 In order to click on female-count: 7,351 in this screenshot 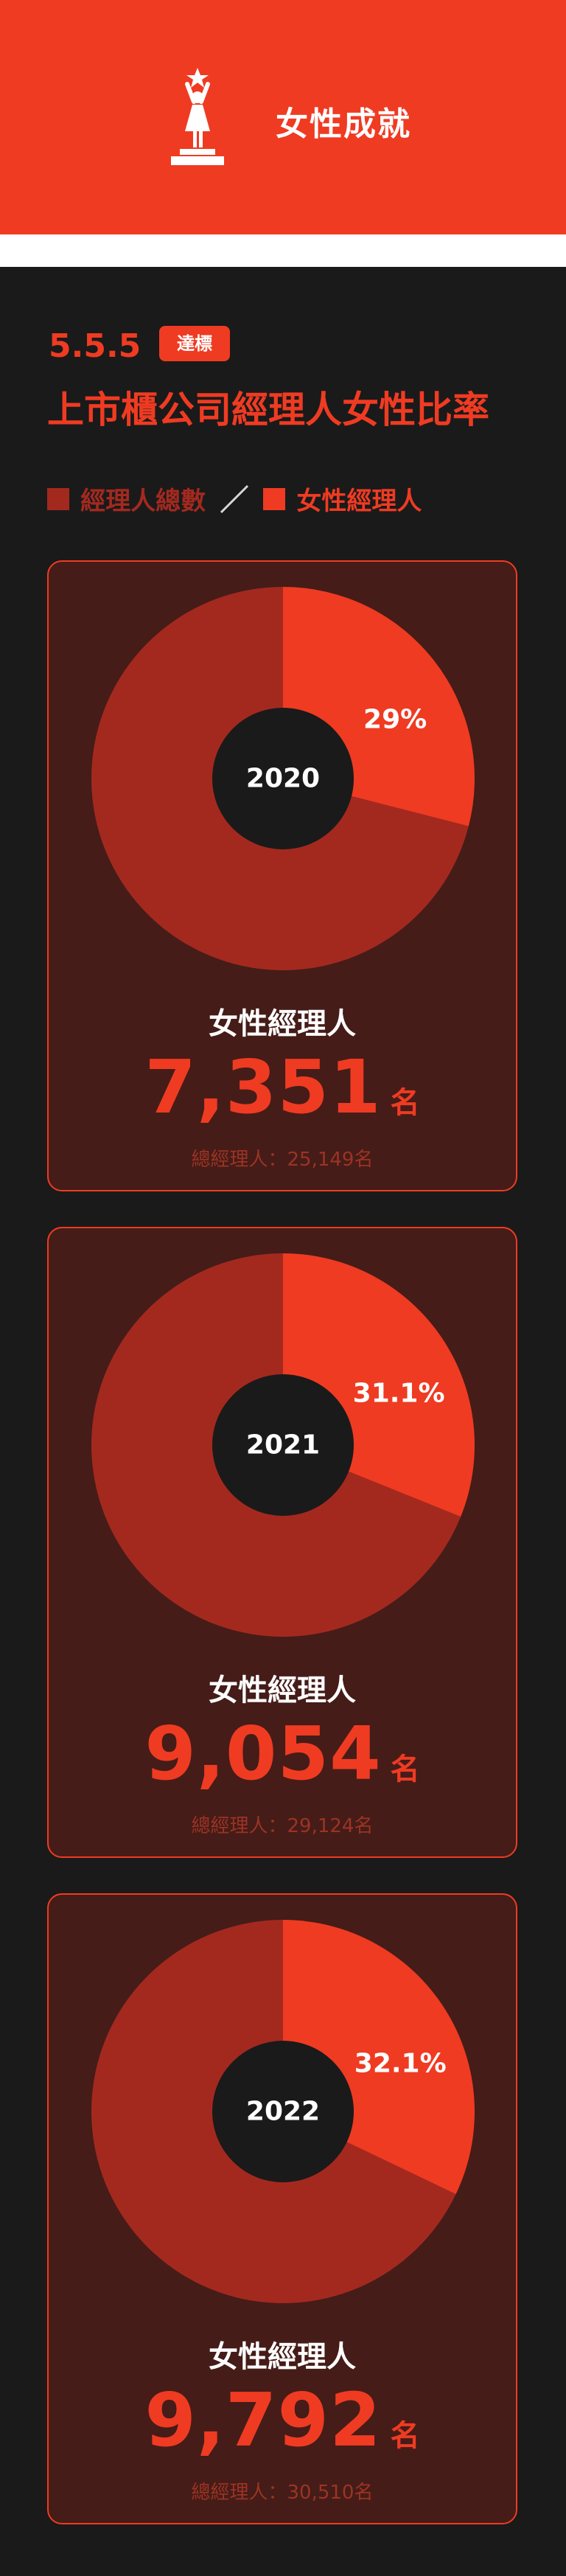, I will do `click(263, 1087)`.